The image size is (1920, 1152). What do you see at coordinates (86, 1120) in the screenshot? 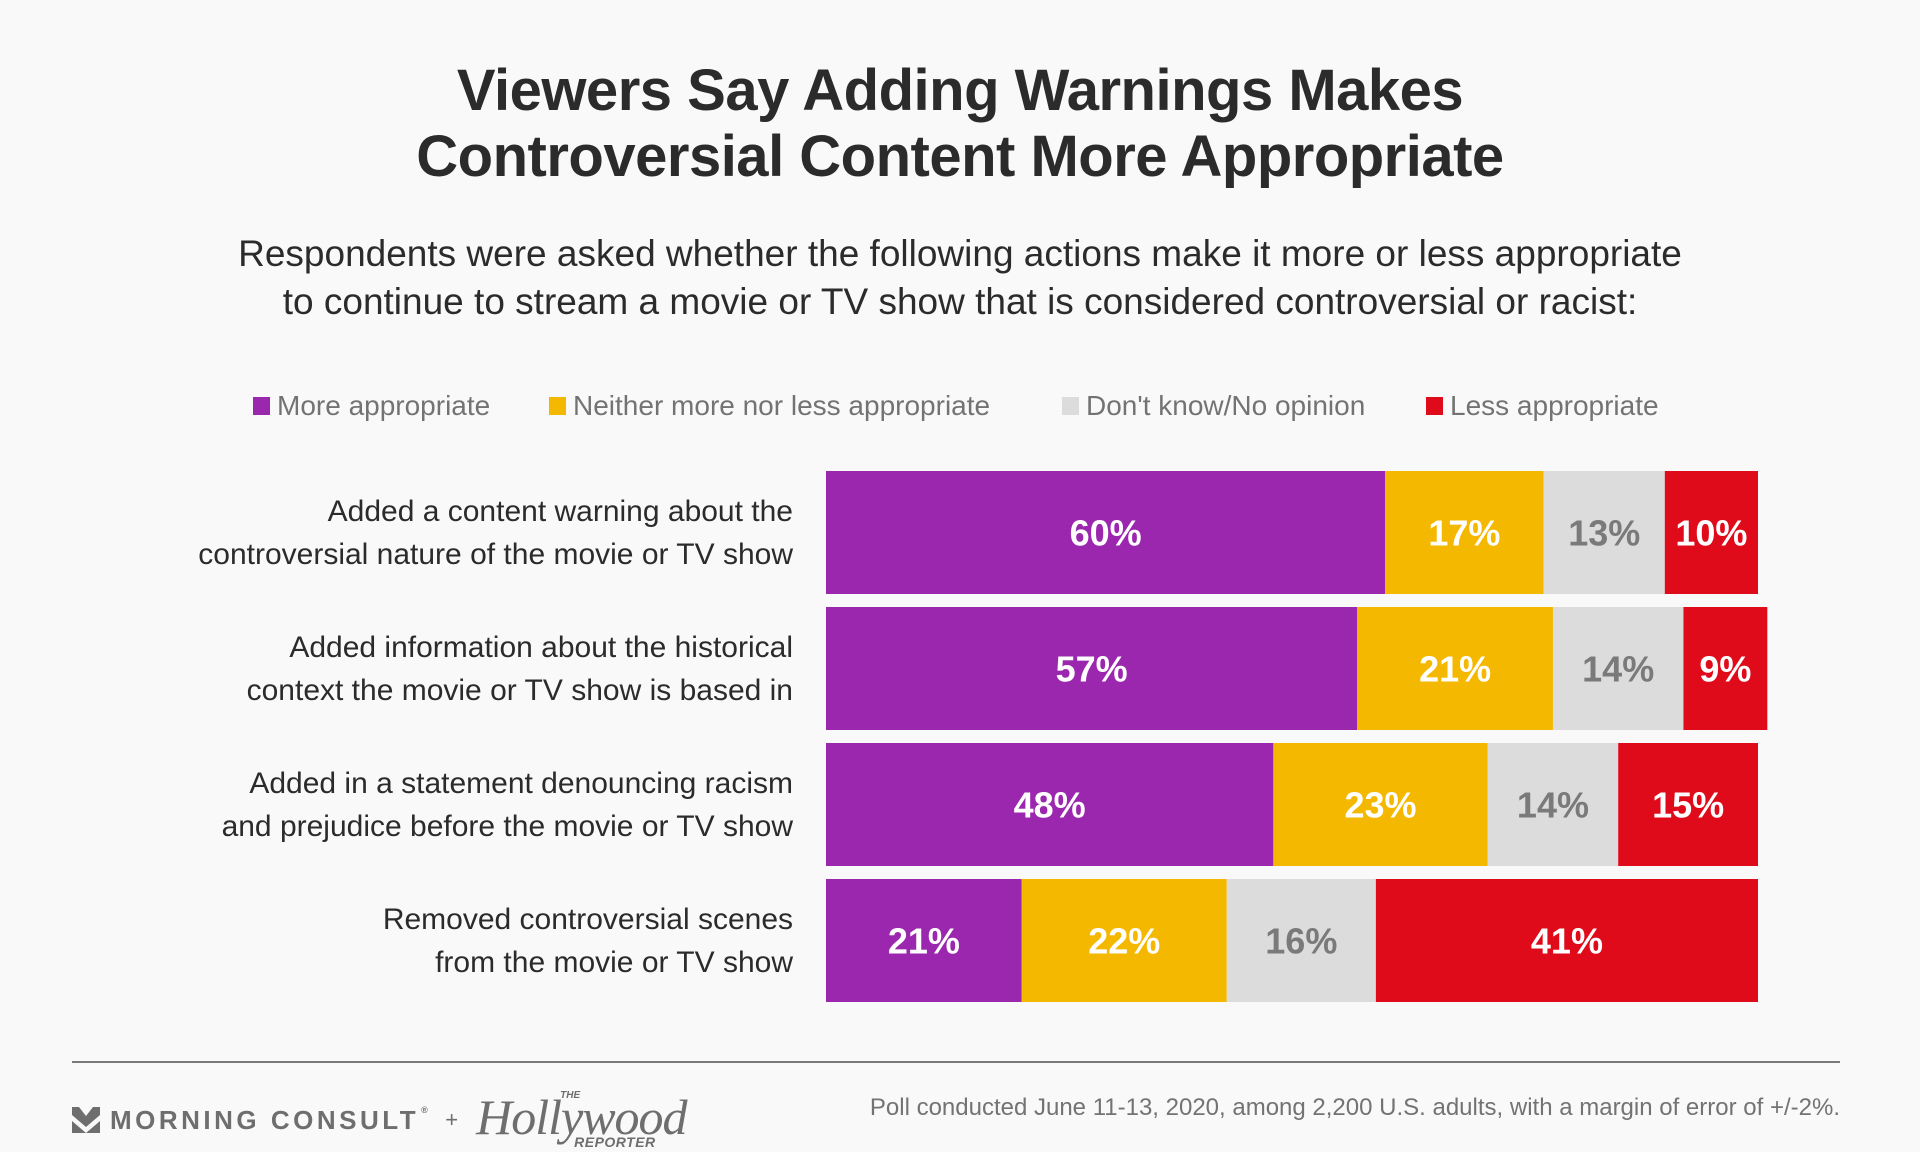
I see `morning-consult-logo-icon` at bounding box center [86, 1120].